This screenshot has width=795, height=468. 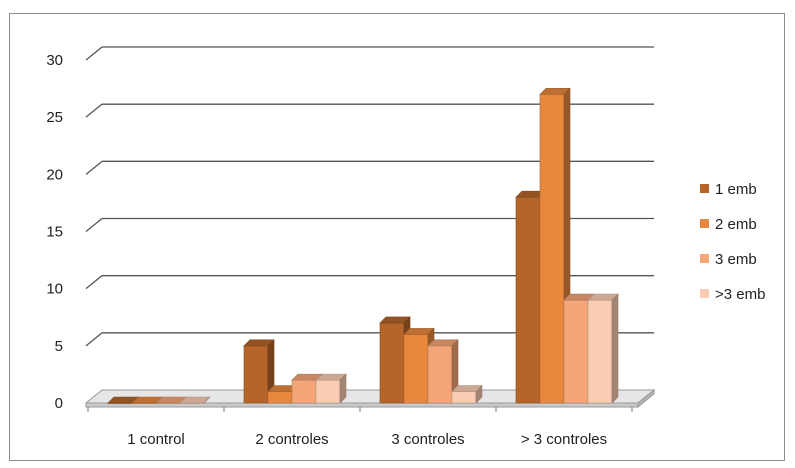 I want to click on legend-label: 1 emb, so click(x=736, y=189).